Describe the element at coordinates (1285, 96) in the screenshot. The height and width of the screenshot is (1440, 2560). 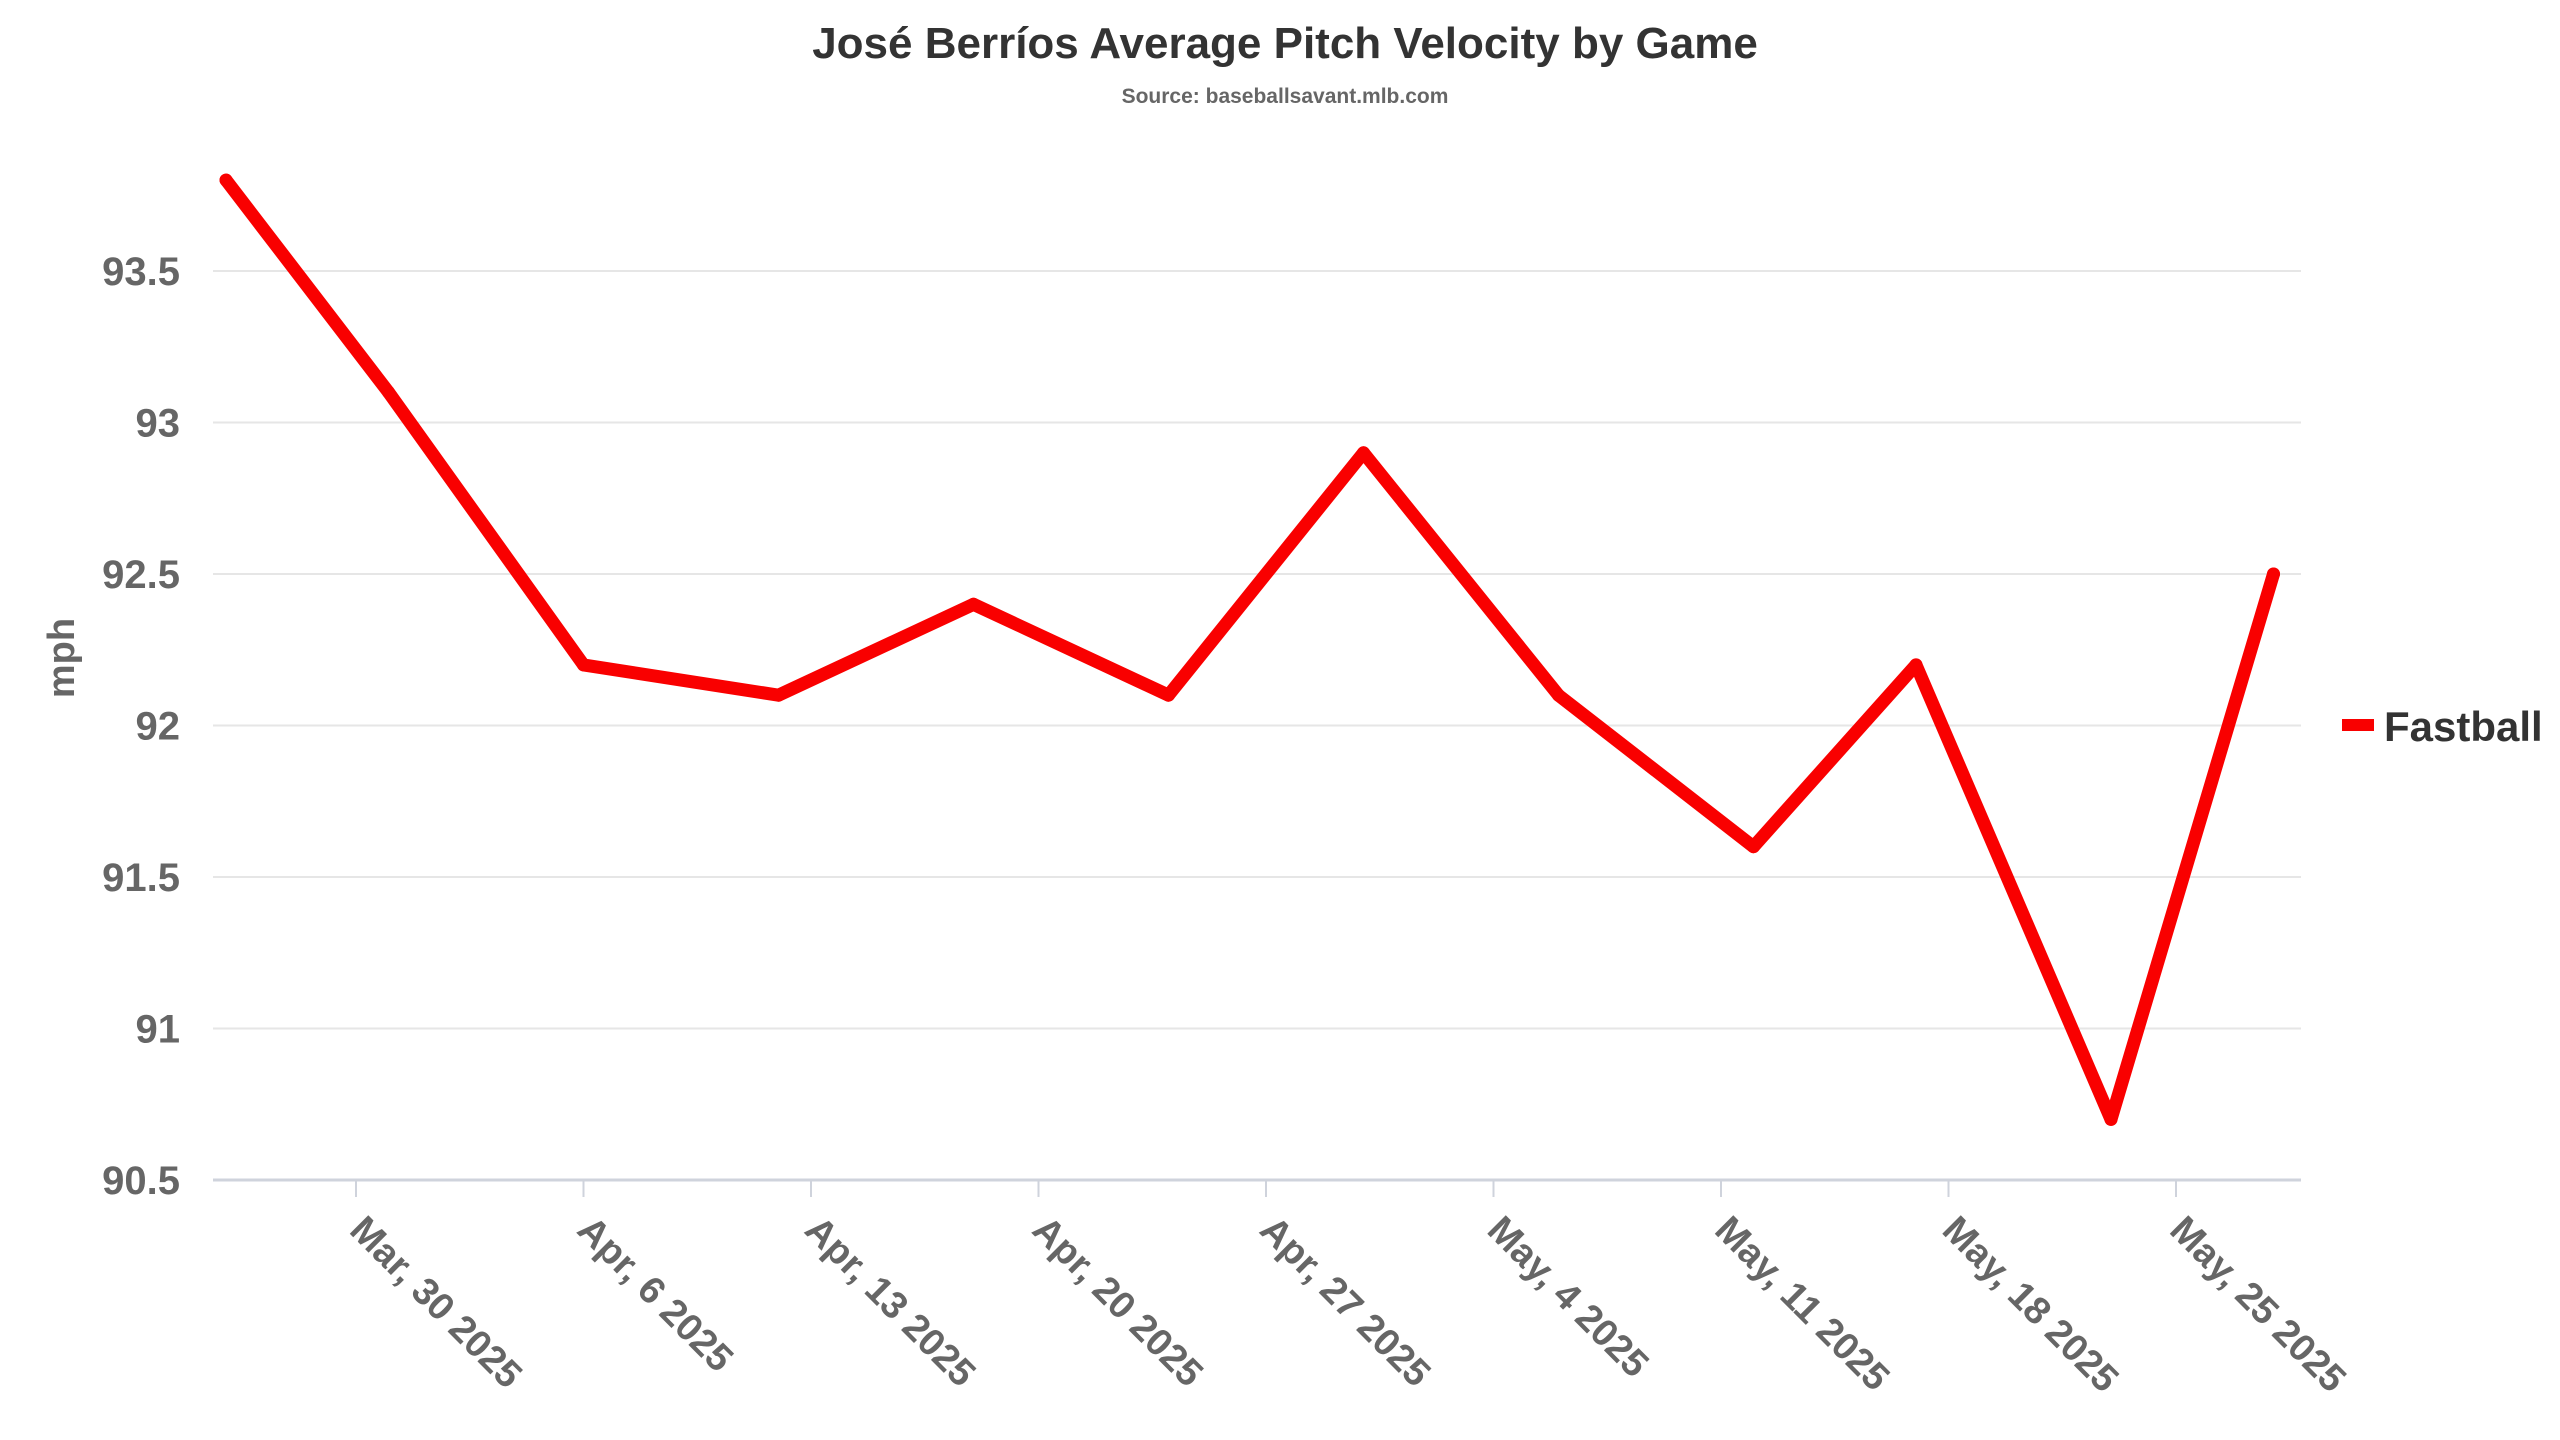
I see `chart-subtitle: Source: baseballsavant.mlb.com` at that location.